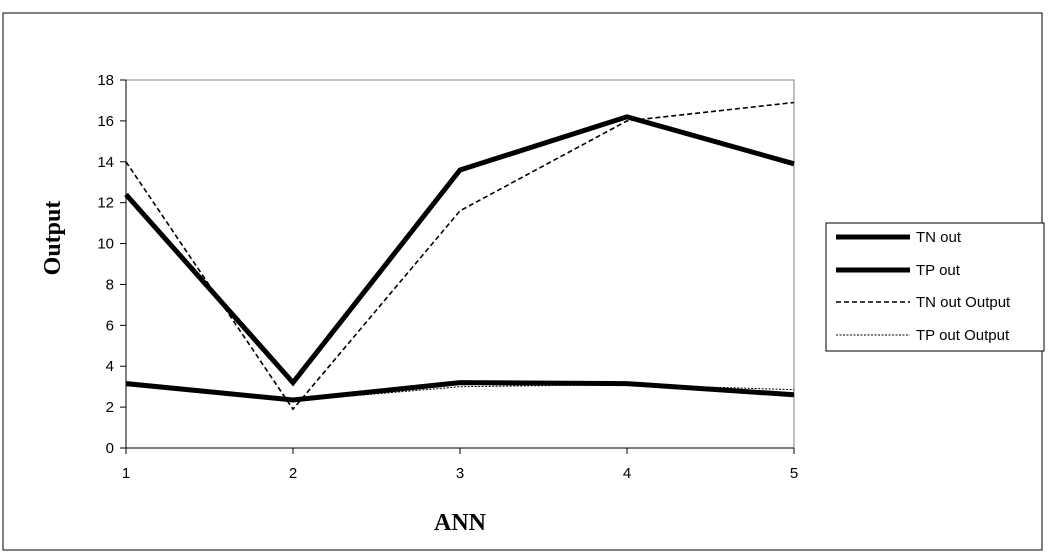 The width and height of the screenshot is (1048, 556). Describe the element at coordinates (105, 203) in the screenshot. I see `y-tick-label: 12` at that location.